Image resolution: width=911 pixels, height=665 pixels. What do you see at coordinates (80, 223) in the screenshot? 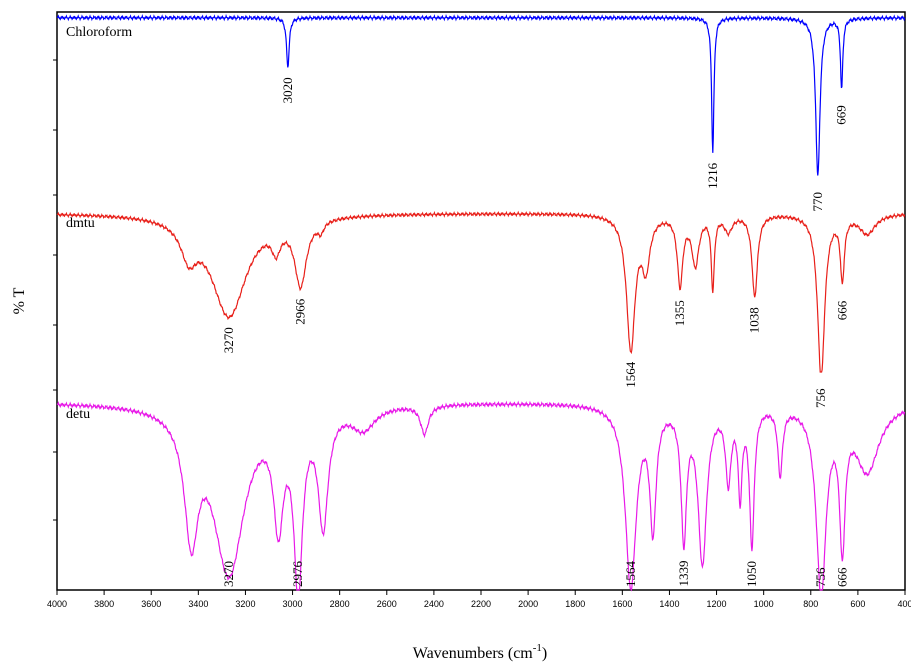
I see `series-label-dmtu: dmtu` at bounding box center [80, 223].